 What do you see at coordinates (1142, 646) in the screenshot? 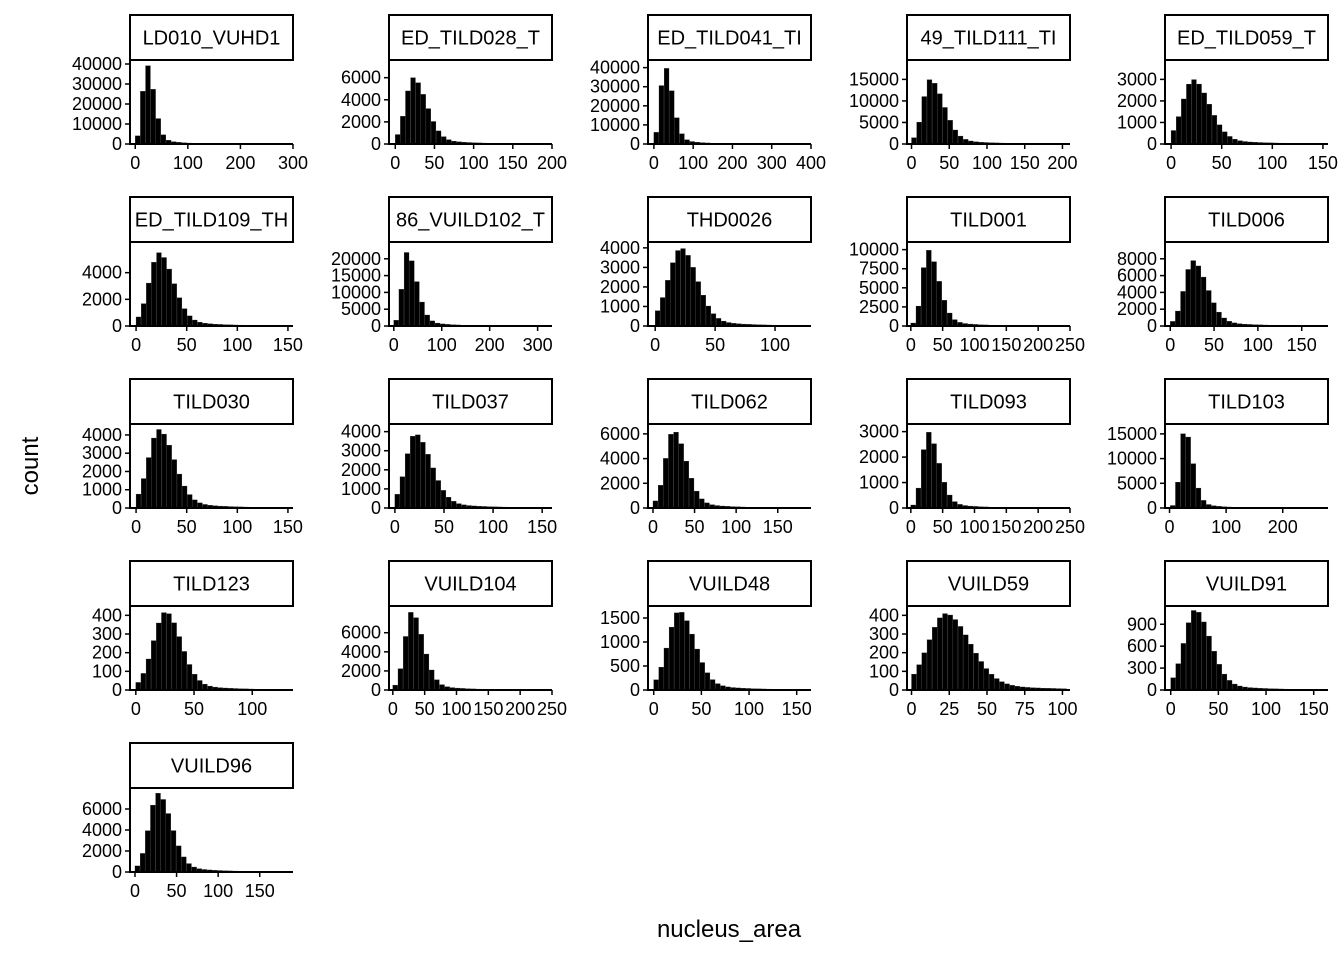
I see `y-tick-label: 600` at bounding box center [1142, 646].